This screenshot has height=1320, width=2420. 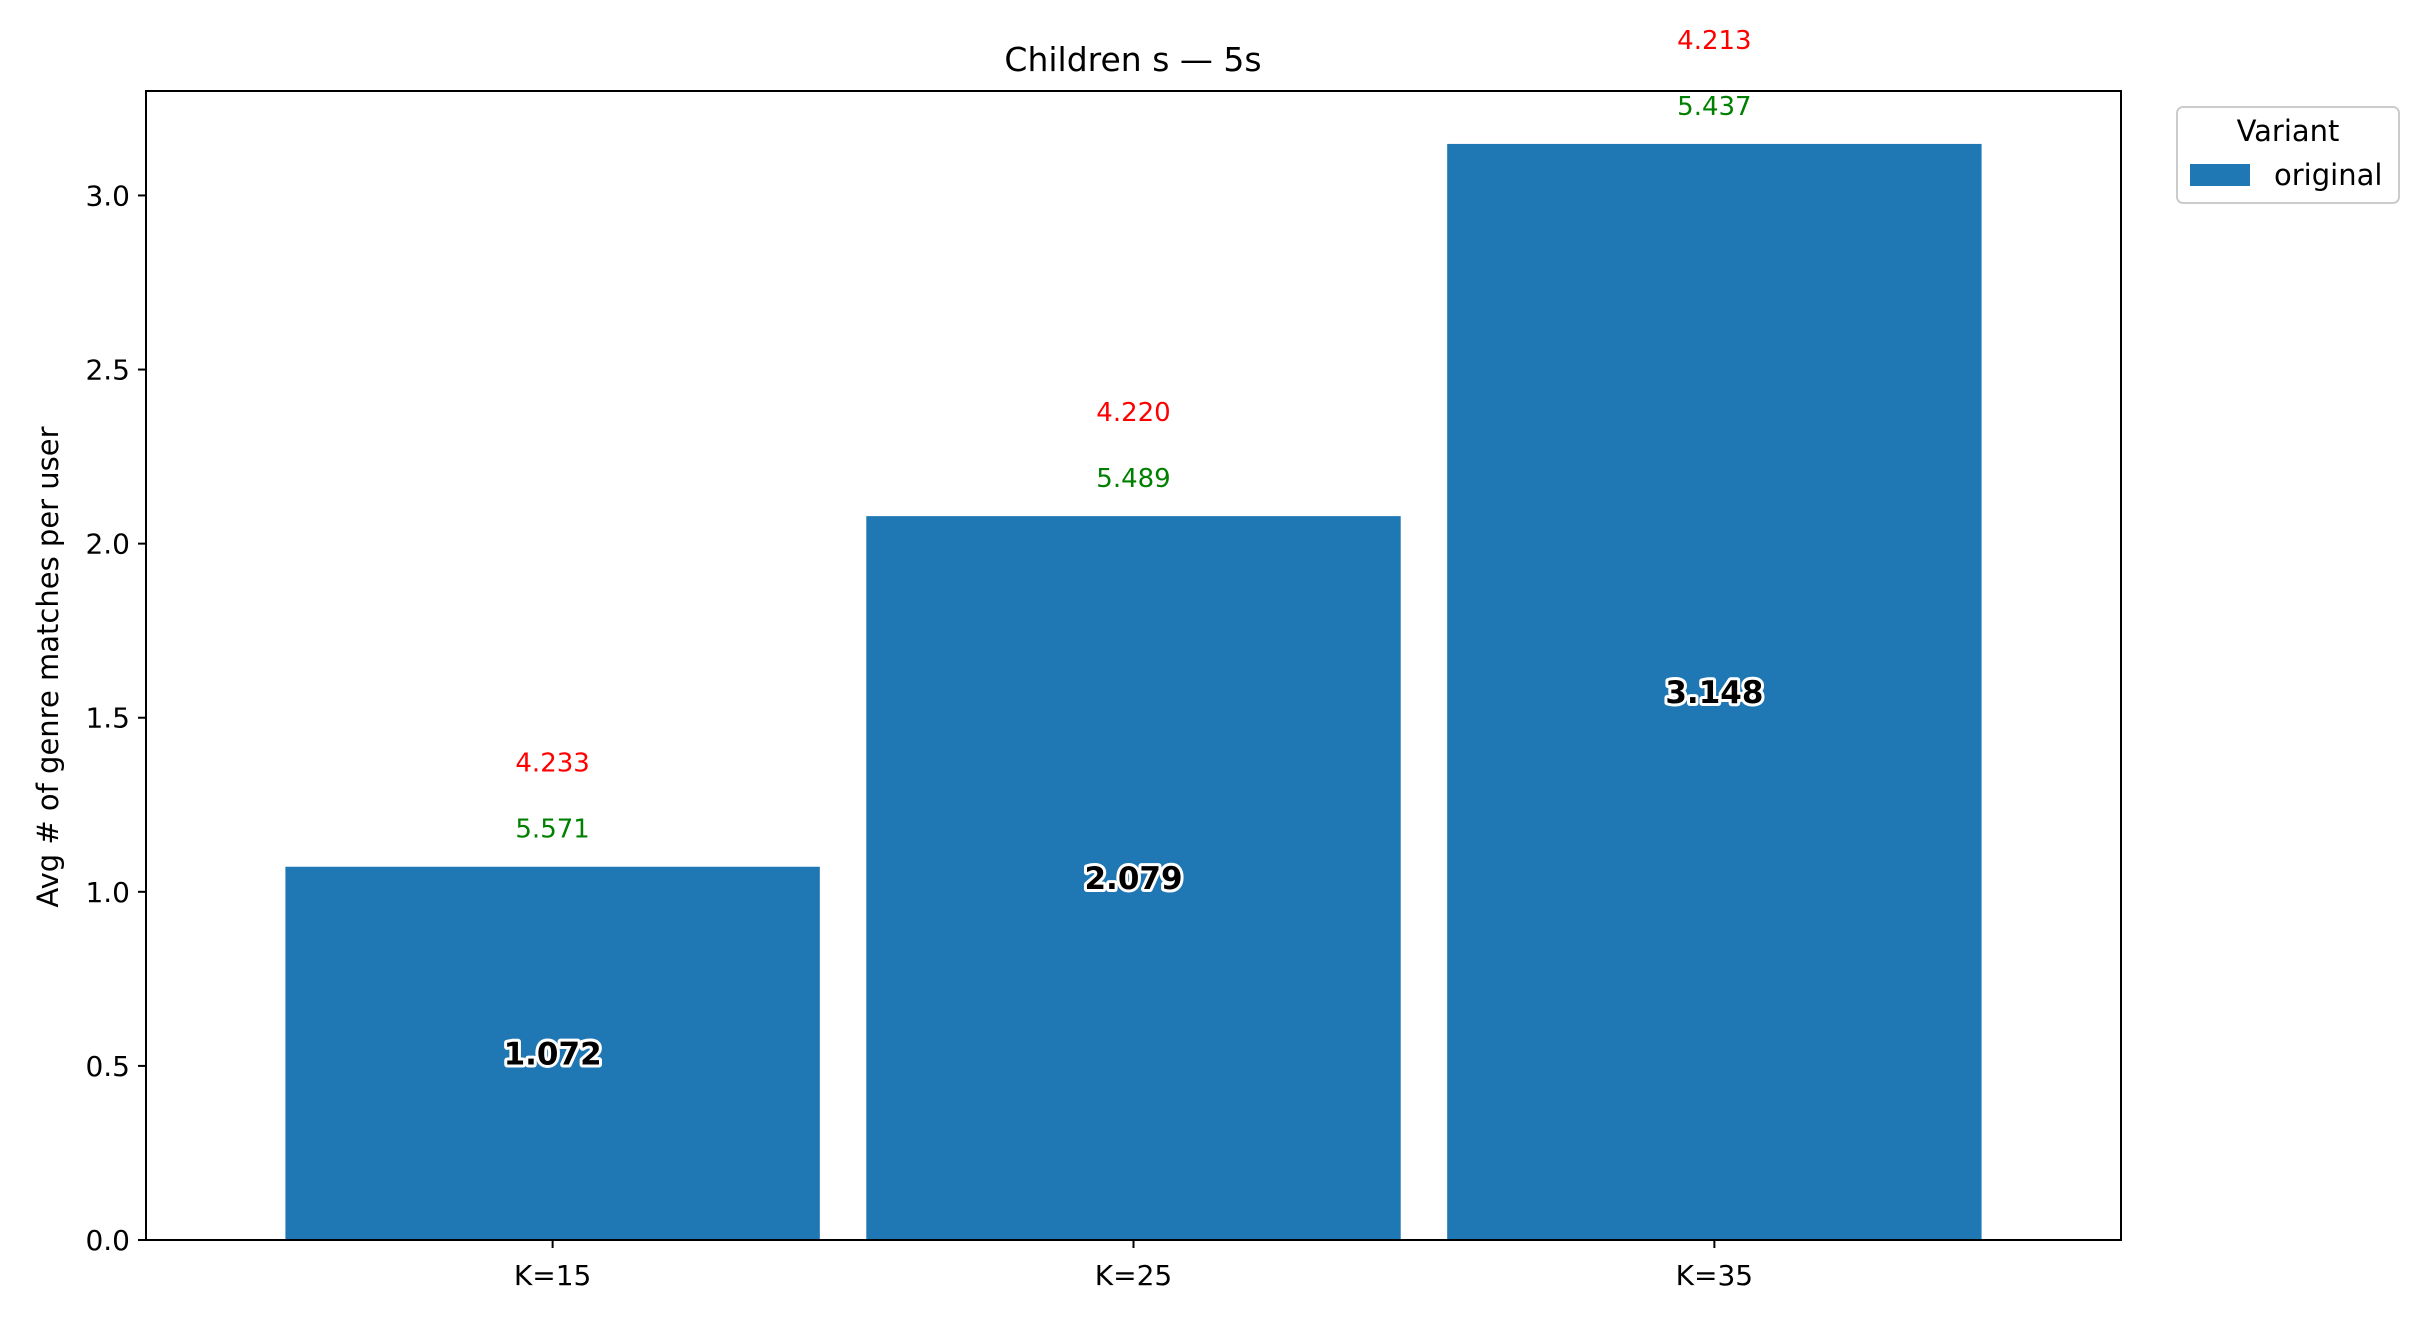 I want to click on red-annotation: 4.213, so click(x=1714, y=41).